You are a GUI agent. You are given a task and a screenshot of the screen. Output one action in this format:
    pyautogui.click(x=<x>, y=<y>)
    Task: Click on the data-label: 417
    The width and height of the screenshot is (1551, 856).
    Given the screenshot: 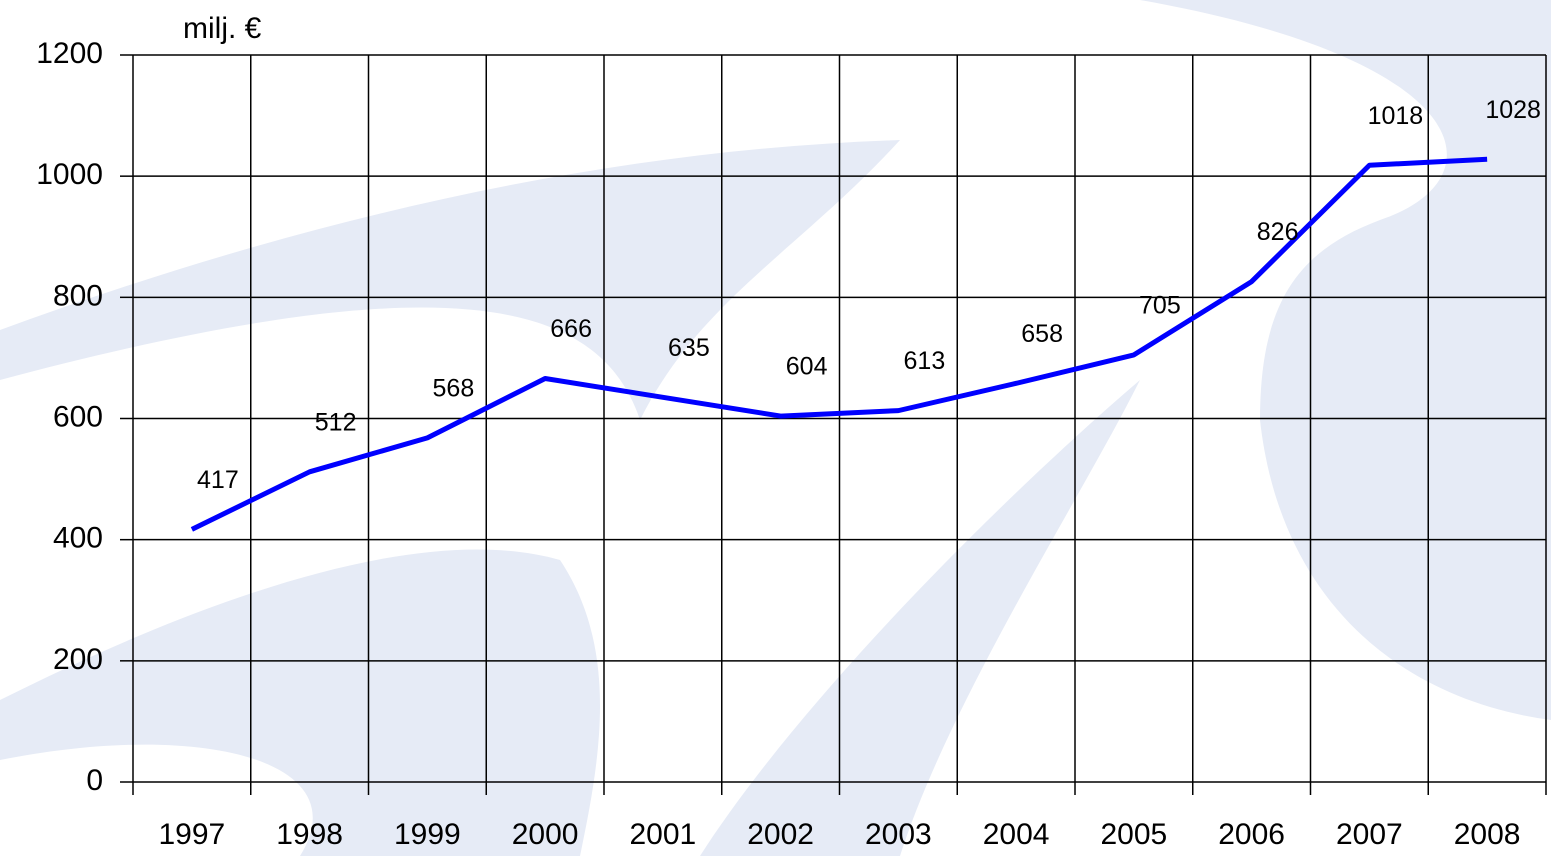 What is the action you would take?
    pyautogui.click(x=218, y=480)
    